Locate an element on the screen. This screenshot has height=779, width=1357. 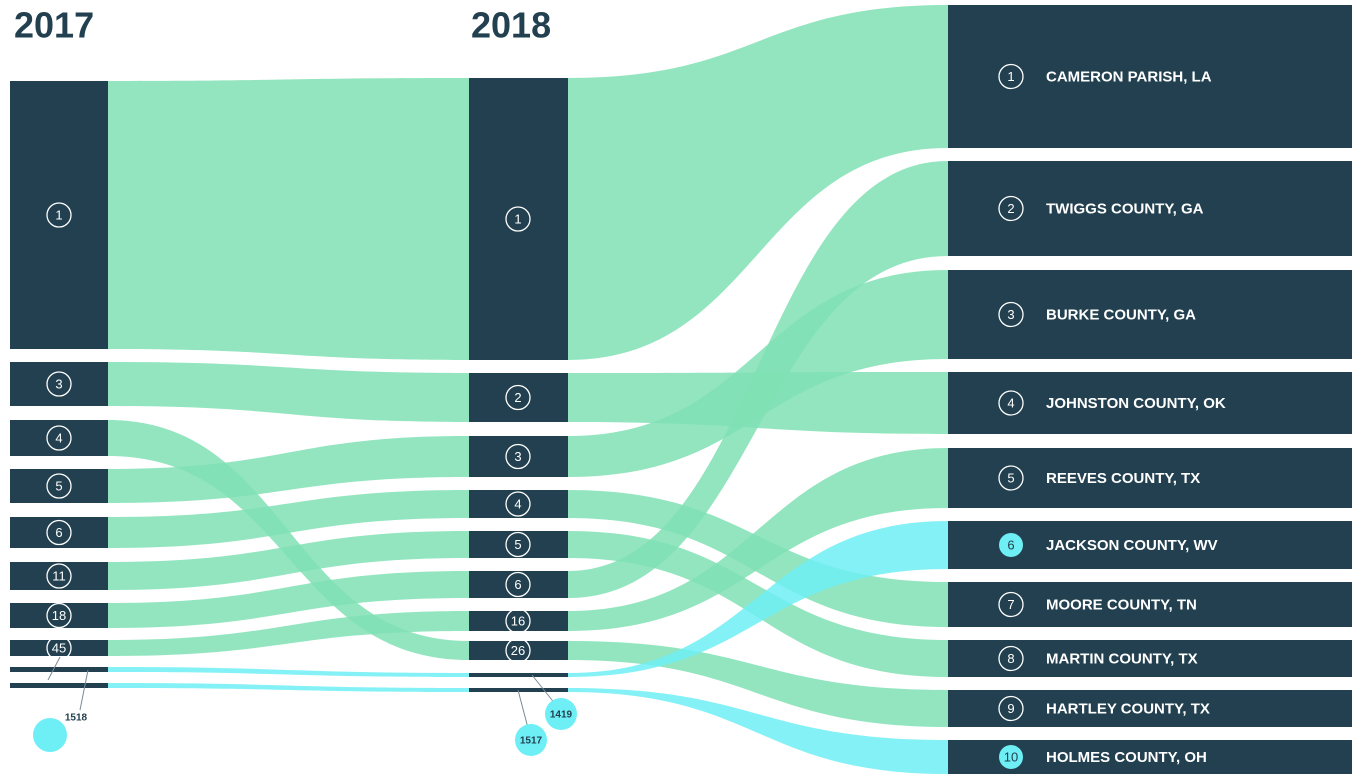
county-name: MOORE COUNTY, TN is located at coordinates (1121, 604).